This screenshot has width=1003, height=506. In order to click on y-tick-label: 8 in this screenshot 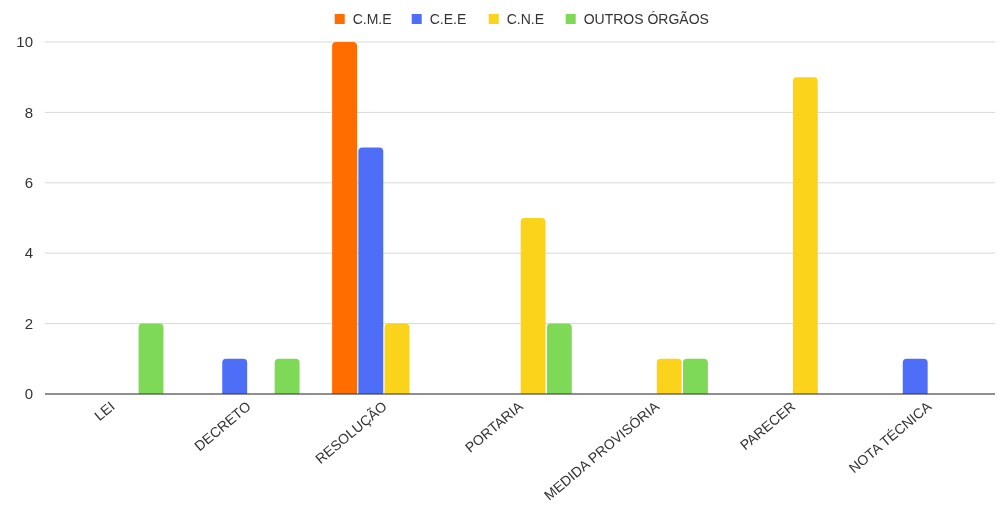, I will do `click(28, 112)`.